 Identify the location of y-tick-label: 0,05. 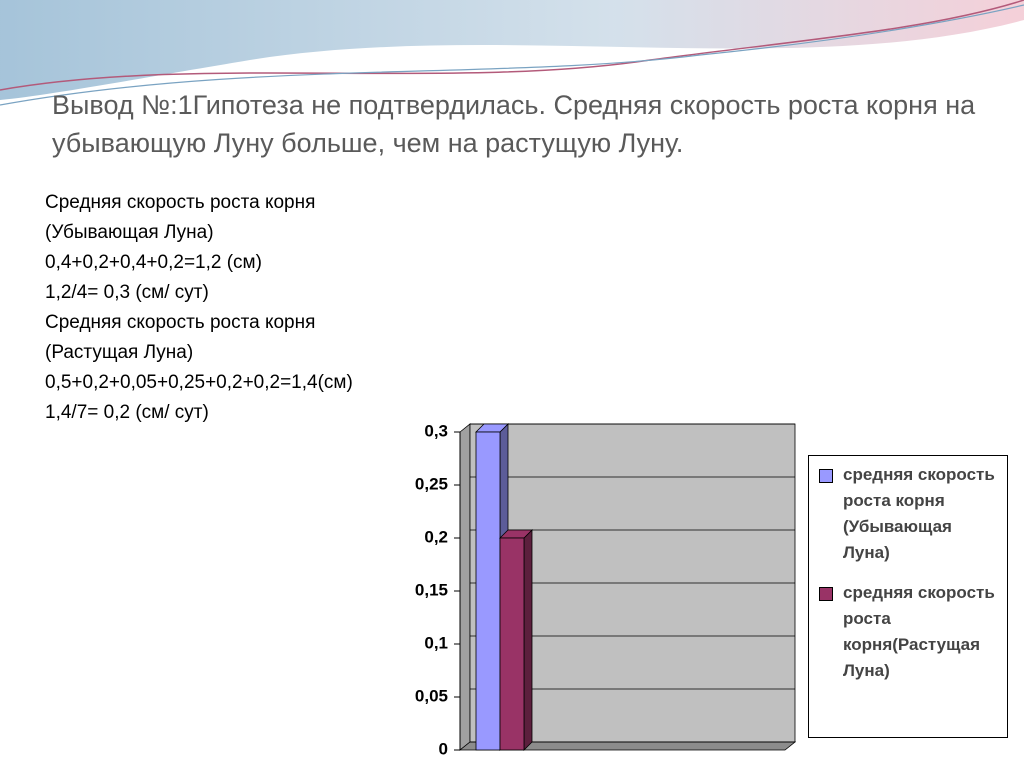
(431, 695).